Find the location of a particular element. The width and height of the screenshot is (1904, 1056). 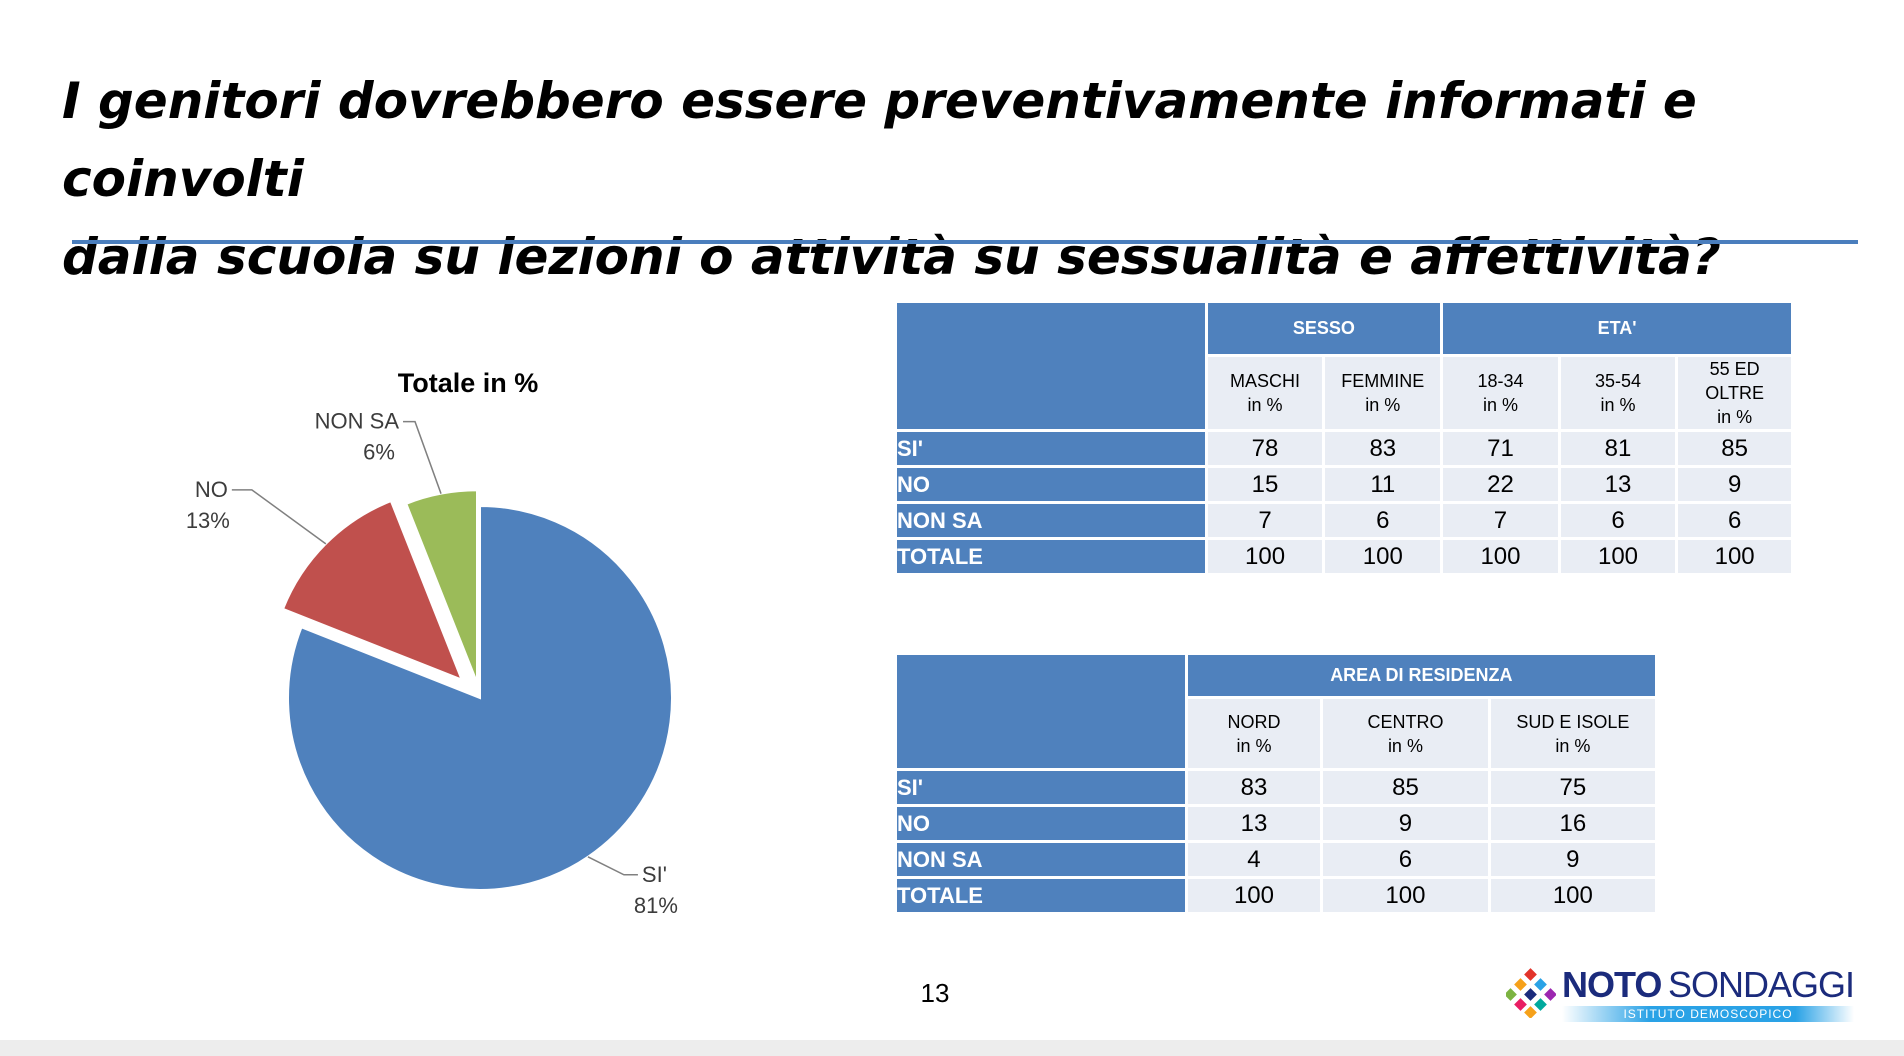

group-header-sesso: SESSO is located at coordinates (1324, 328).